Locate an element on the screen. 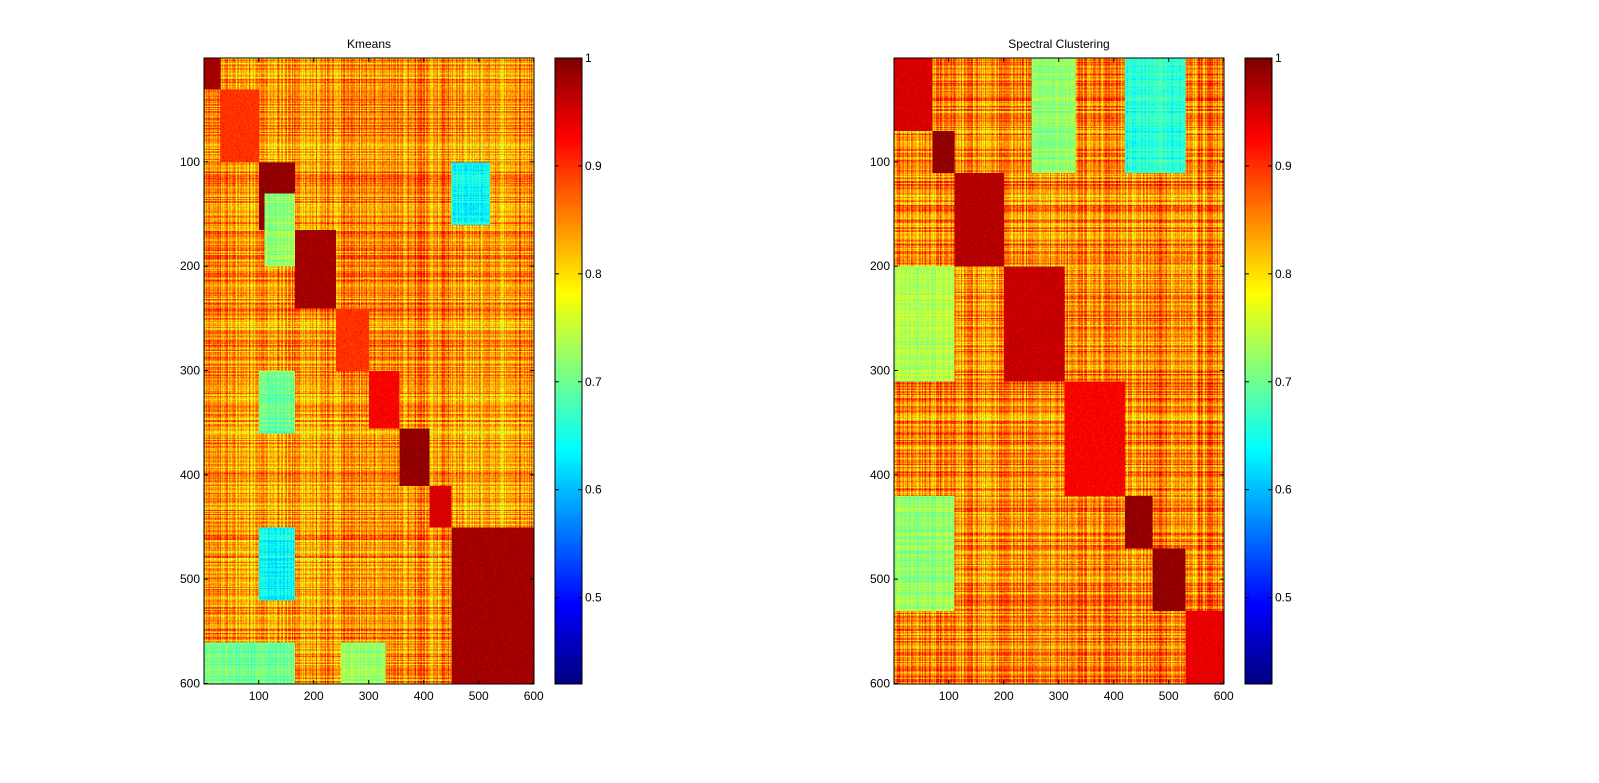 The height and width of the screenshot is (783, 1599). spectral-colorbar-tick-label: 0.9 is located at coordinates (1283, 166).